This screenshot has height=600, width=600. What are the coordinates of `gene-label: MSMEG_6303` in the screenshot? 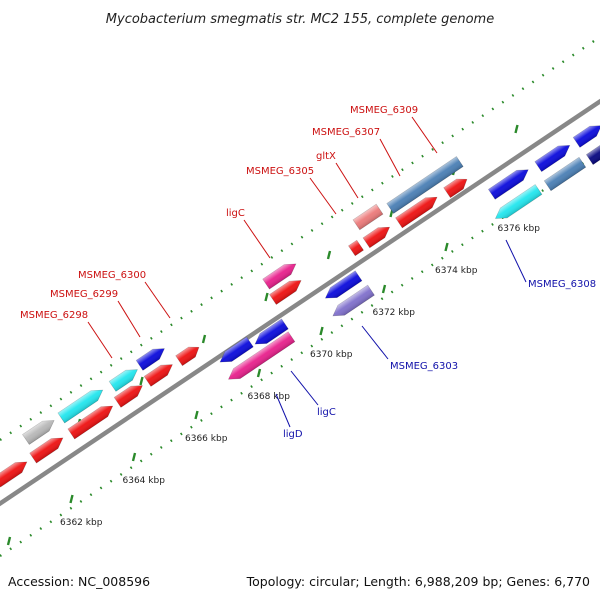 It's located at (424, 366).